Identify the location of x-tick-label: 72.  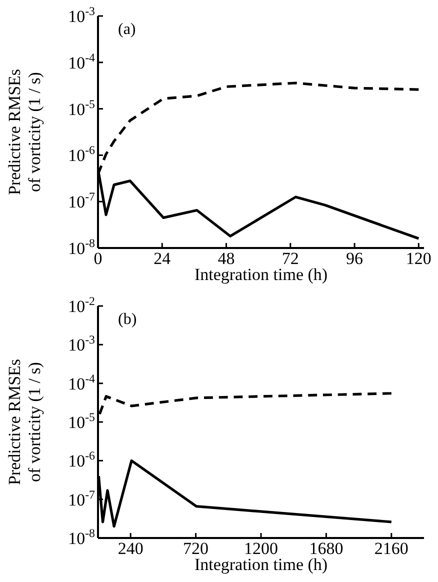
(290, 258).